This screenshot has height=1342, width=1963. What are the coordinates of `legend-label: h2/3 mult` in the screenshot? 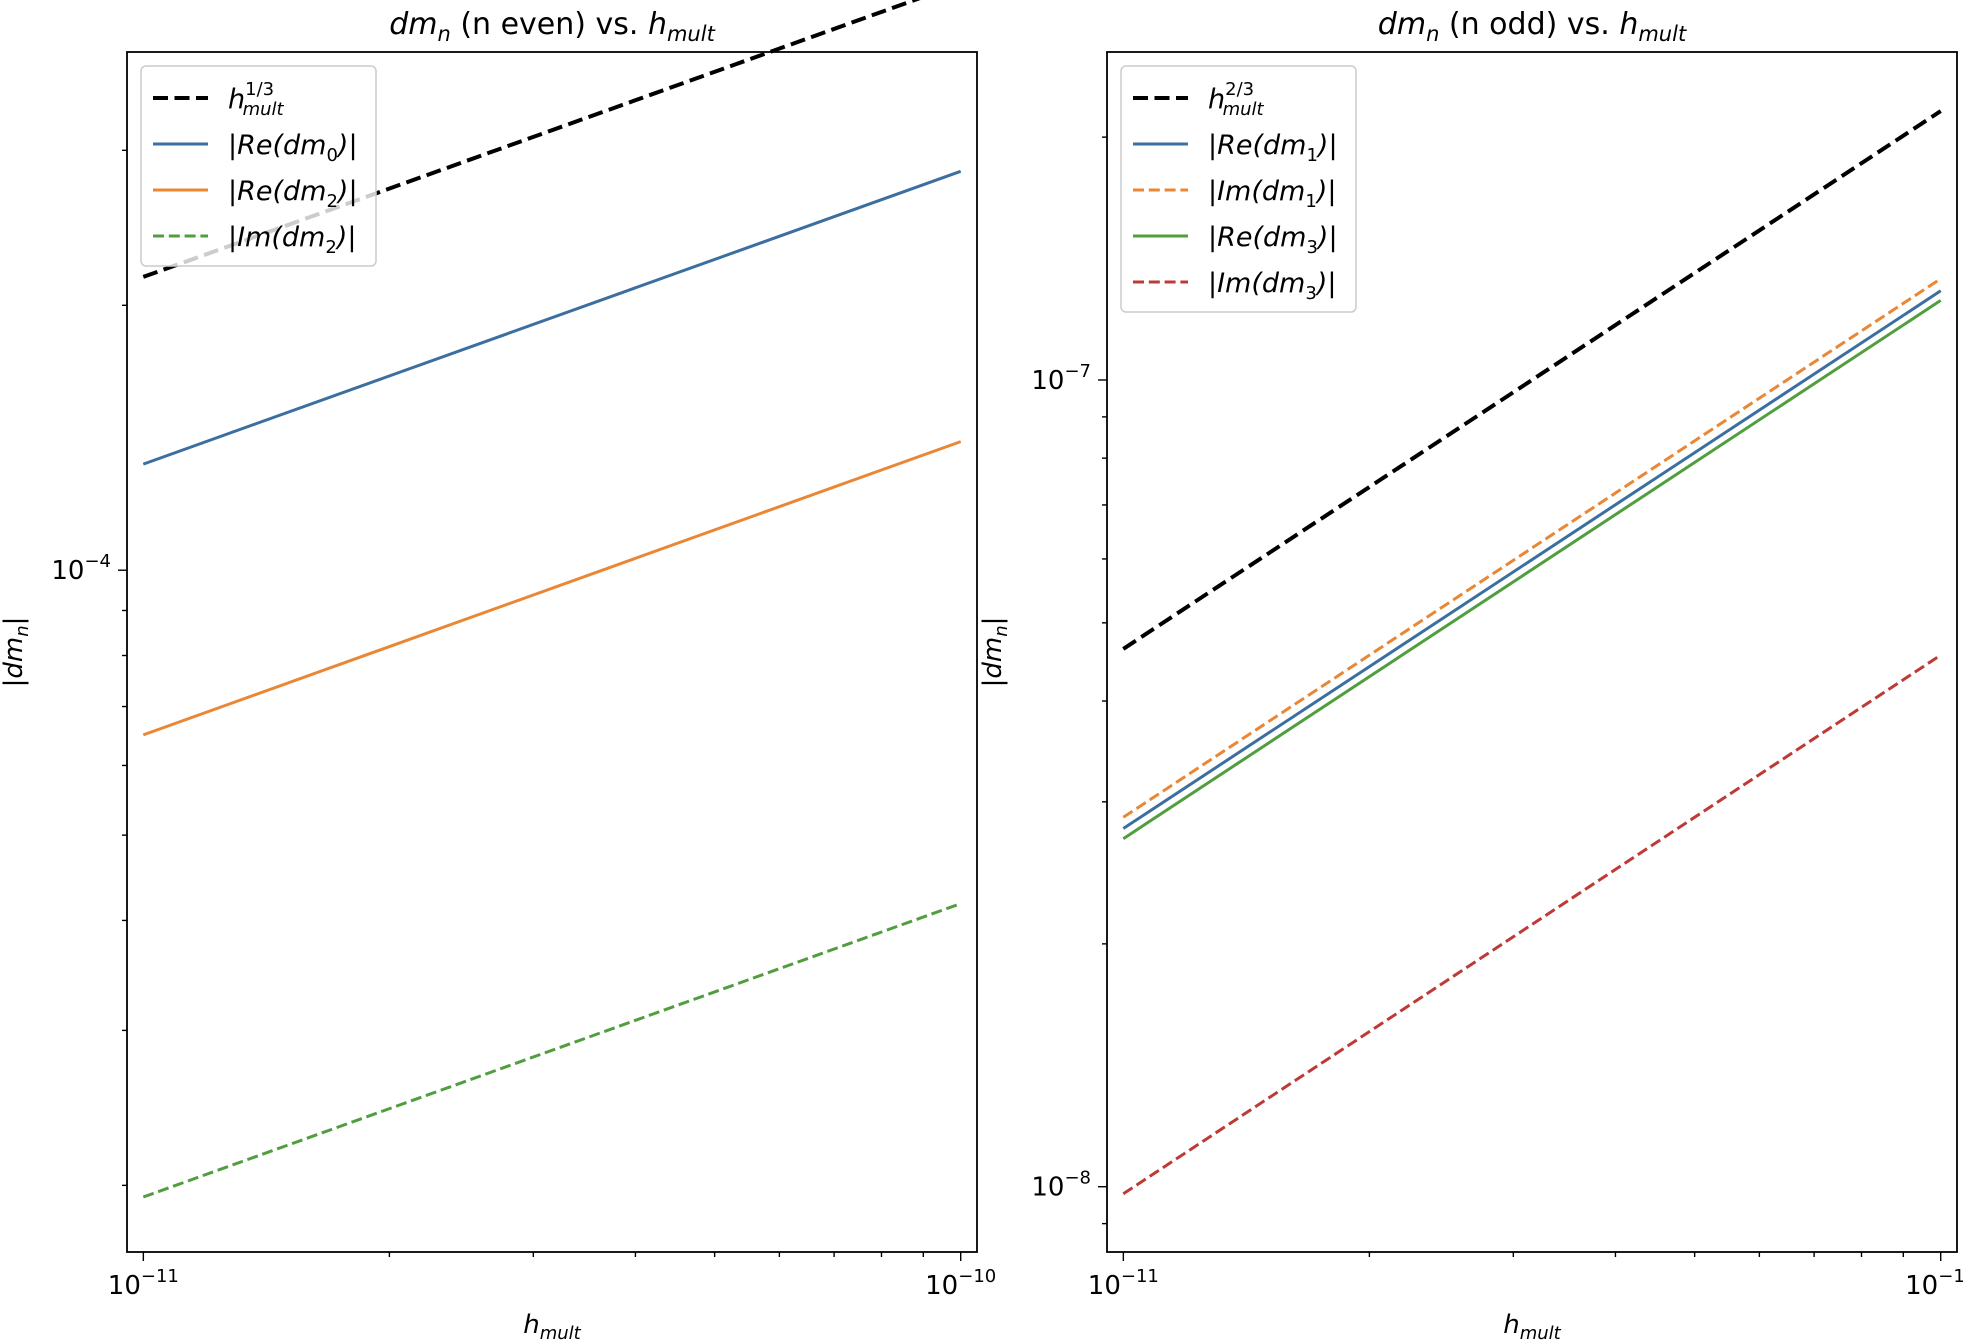 It's located at (1236, 99).